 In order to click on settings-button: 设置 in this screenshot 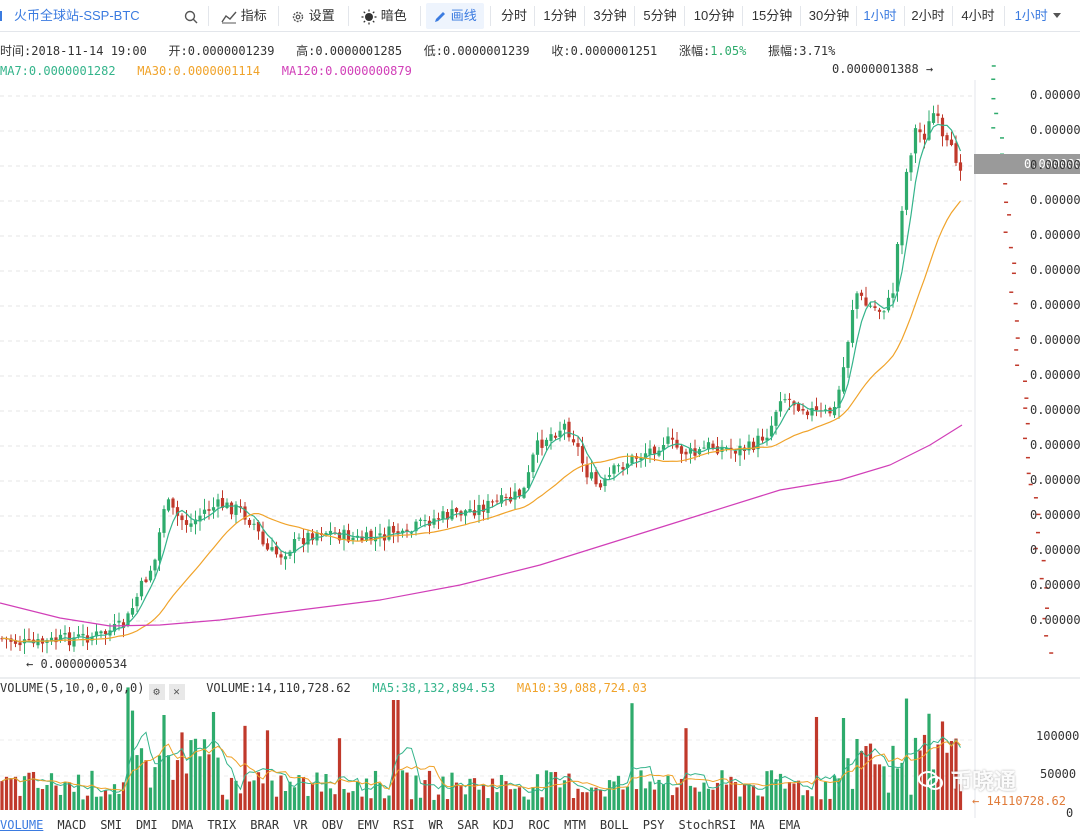, I will do `click(313, 16)`.